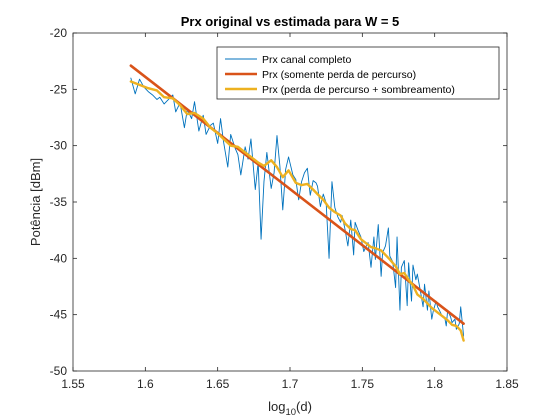  I want to click on x-tick-label: 1.55, so click(73, 384).